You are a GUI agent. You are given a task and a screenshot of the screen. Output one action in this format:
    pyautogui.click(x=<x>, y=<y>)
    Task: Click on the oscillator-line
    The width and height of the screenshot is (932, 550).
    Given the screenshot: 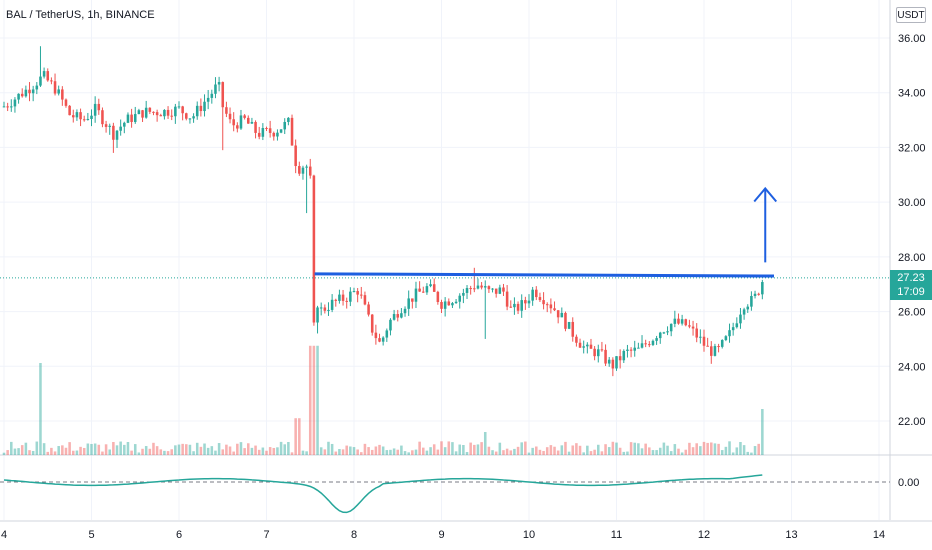 What is the action you would take?
    pyautogui.click(x=383, y=494)
    